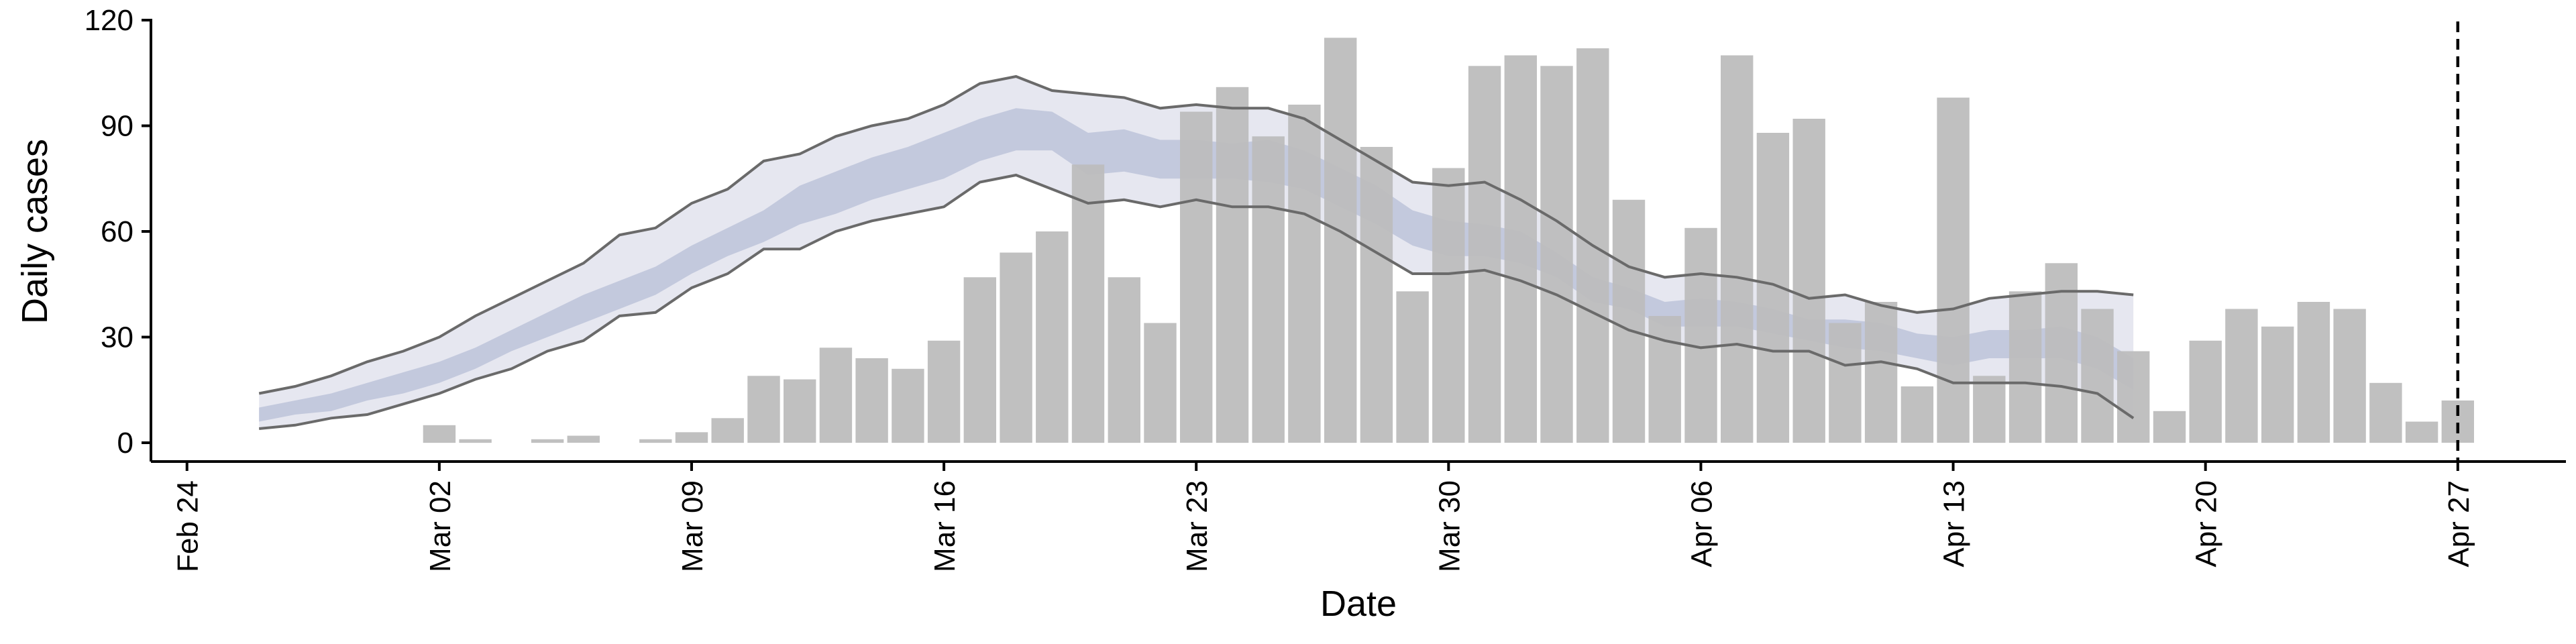 This screenshot has width=2576, height=644. Describe the element at coordinates (117, 231) in the screenshot. I see `y-tick-label: 60` at that location.